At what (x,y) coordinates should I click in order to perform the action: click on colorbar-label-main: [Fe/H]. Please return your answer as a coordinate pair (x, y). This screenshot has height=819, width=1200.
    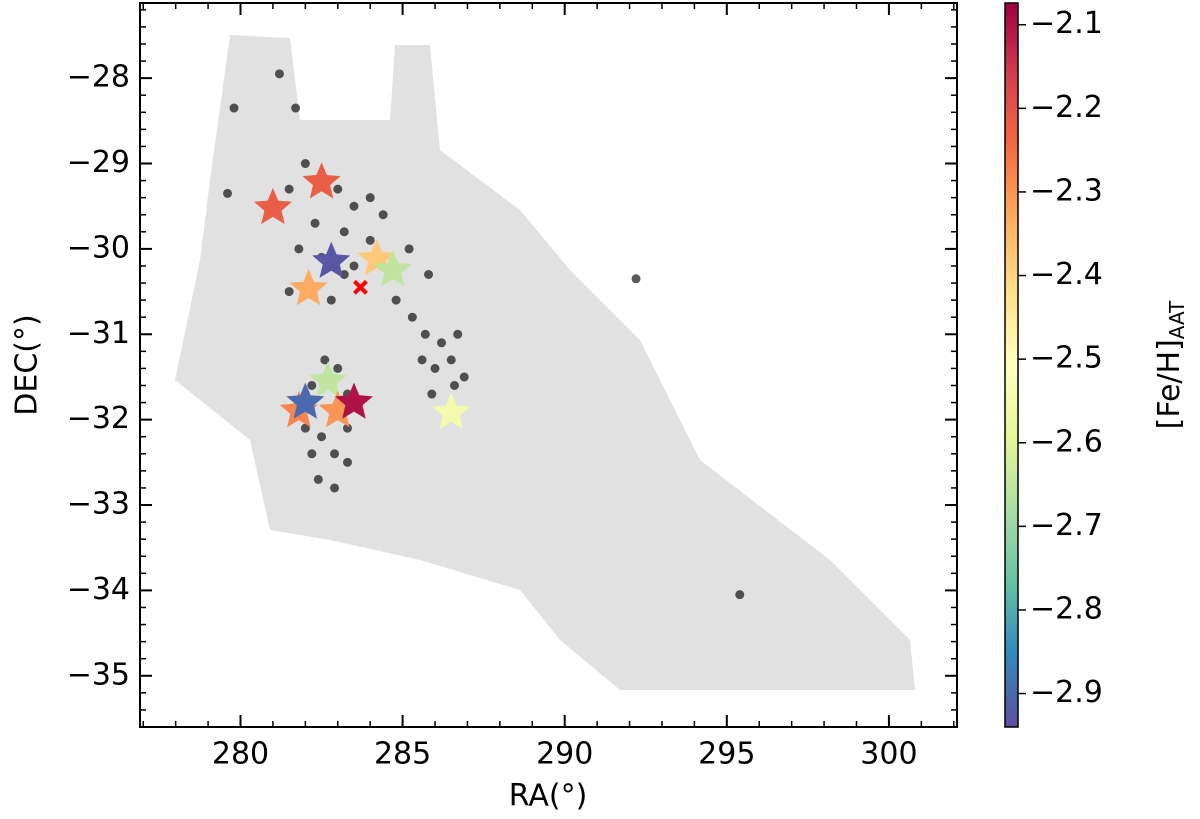
    Looking at the image, I should click on (1169, 384).